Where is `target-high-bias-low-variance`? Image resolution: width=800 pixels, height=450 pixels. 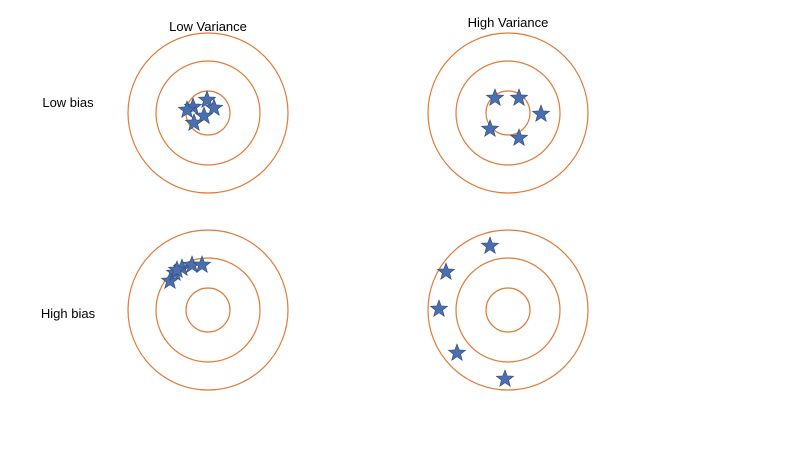
target-high-bias-low-variance is located at coordinates (208, 310).